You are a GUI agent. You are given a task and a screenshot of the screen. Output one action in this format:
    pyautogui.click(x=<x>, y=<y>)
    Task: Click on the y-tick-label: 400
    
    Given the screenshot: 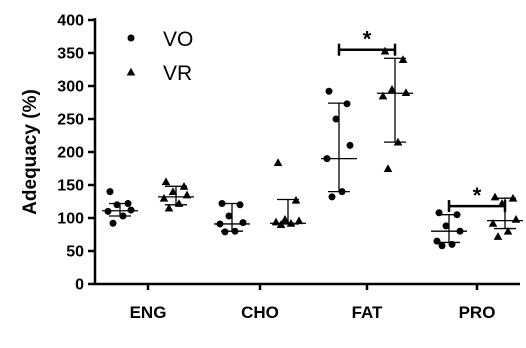 What is the action you would take?
    pyautogui.click(x=70, y=21)
    